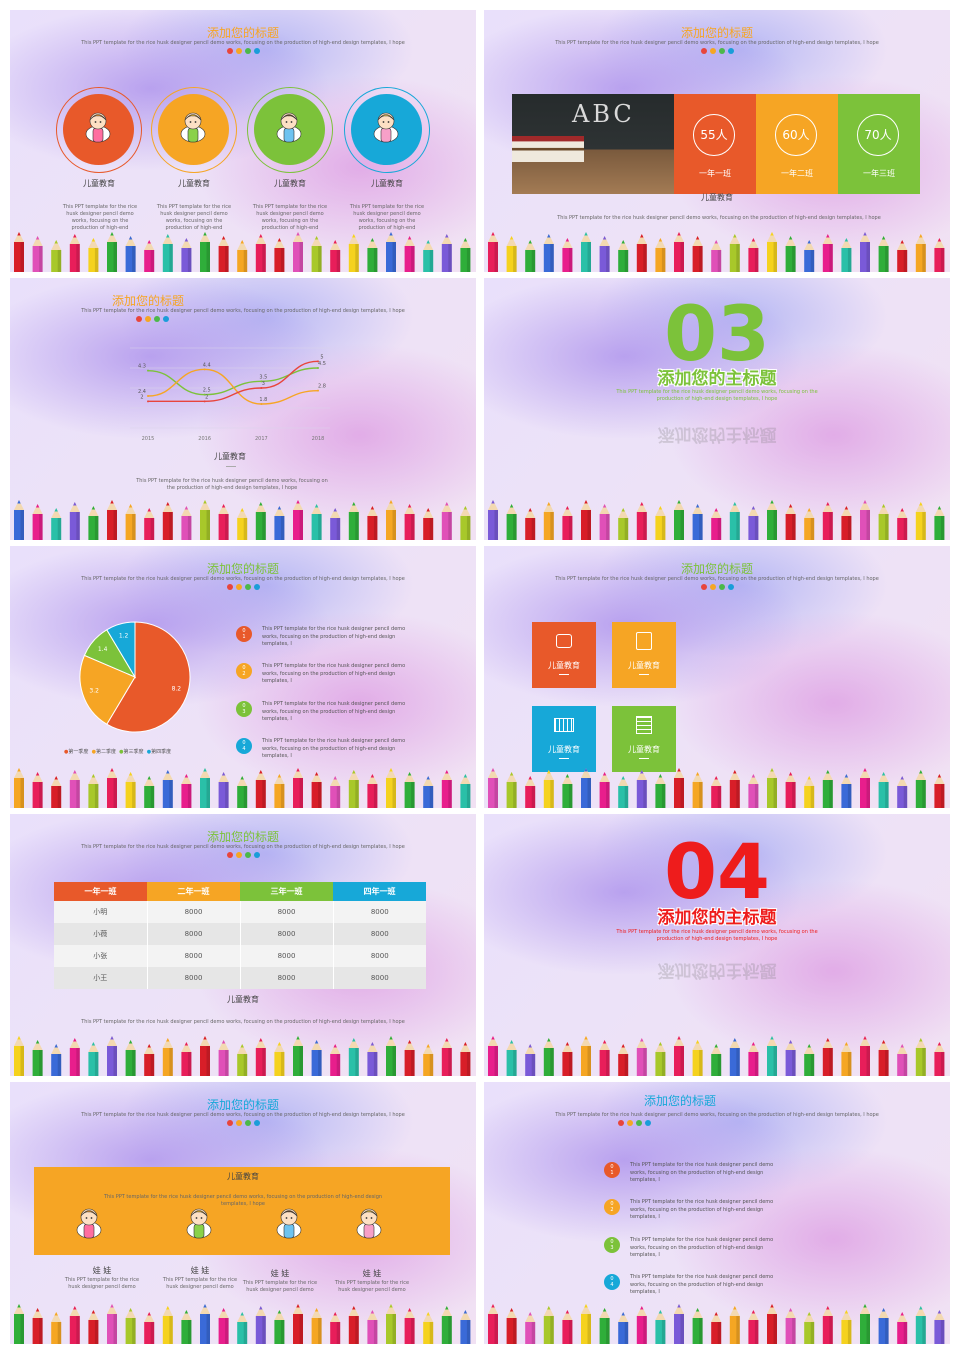 The height and width of the screenshot is (1352, 960). Describe the element at coordinates (715, 173) in the screenshot. I see `box-label: 一年一班` at that location.